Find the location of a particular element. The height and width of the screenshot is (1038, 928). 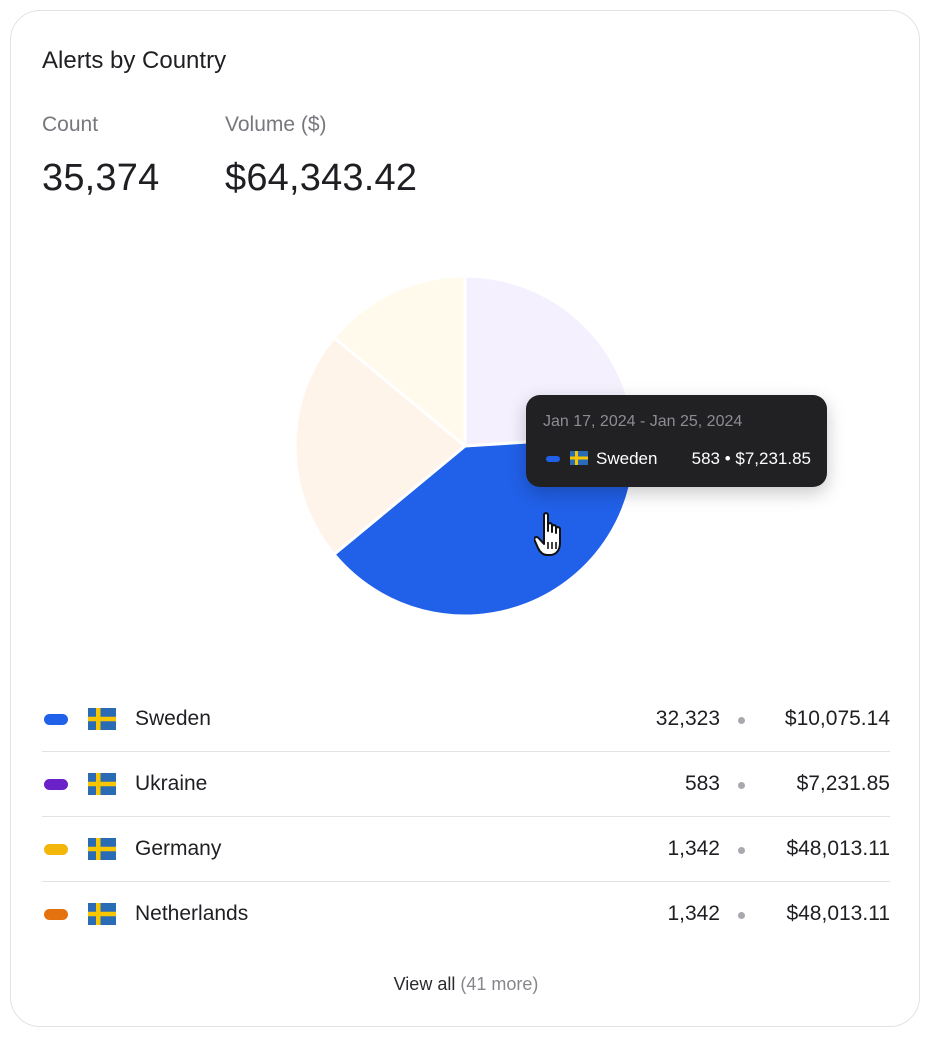

pie-slice-cream-slice is located at coordinates (399, 361).